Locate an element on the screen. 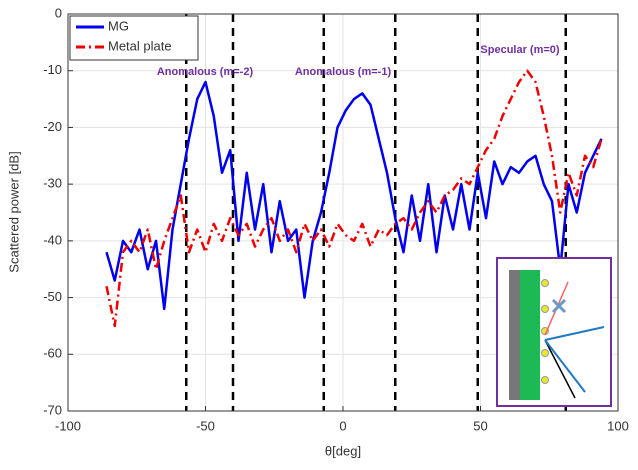 The image size is (638, 470). y-axis-label: Scattered power [dB] is located at coordinates (13, 211).